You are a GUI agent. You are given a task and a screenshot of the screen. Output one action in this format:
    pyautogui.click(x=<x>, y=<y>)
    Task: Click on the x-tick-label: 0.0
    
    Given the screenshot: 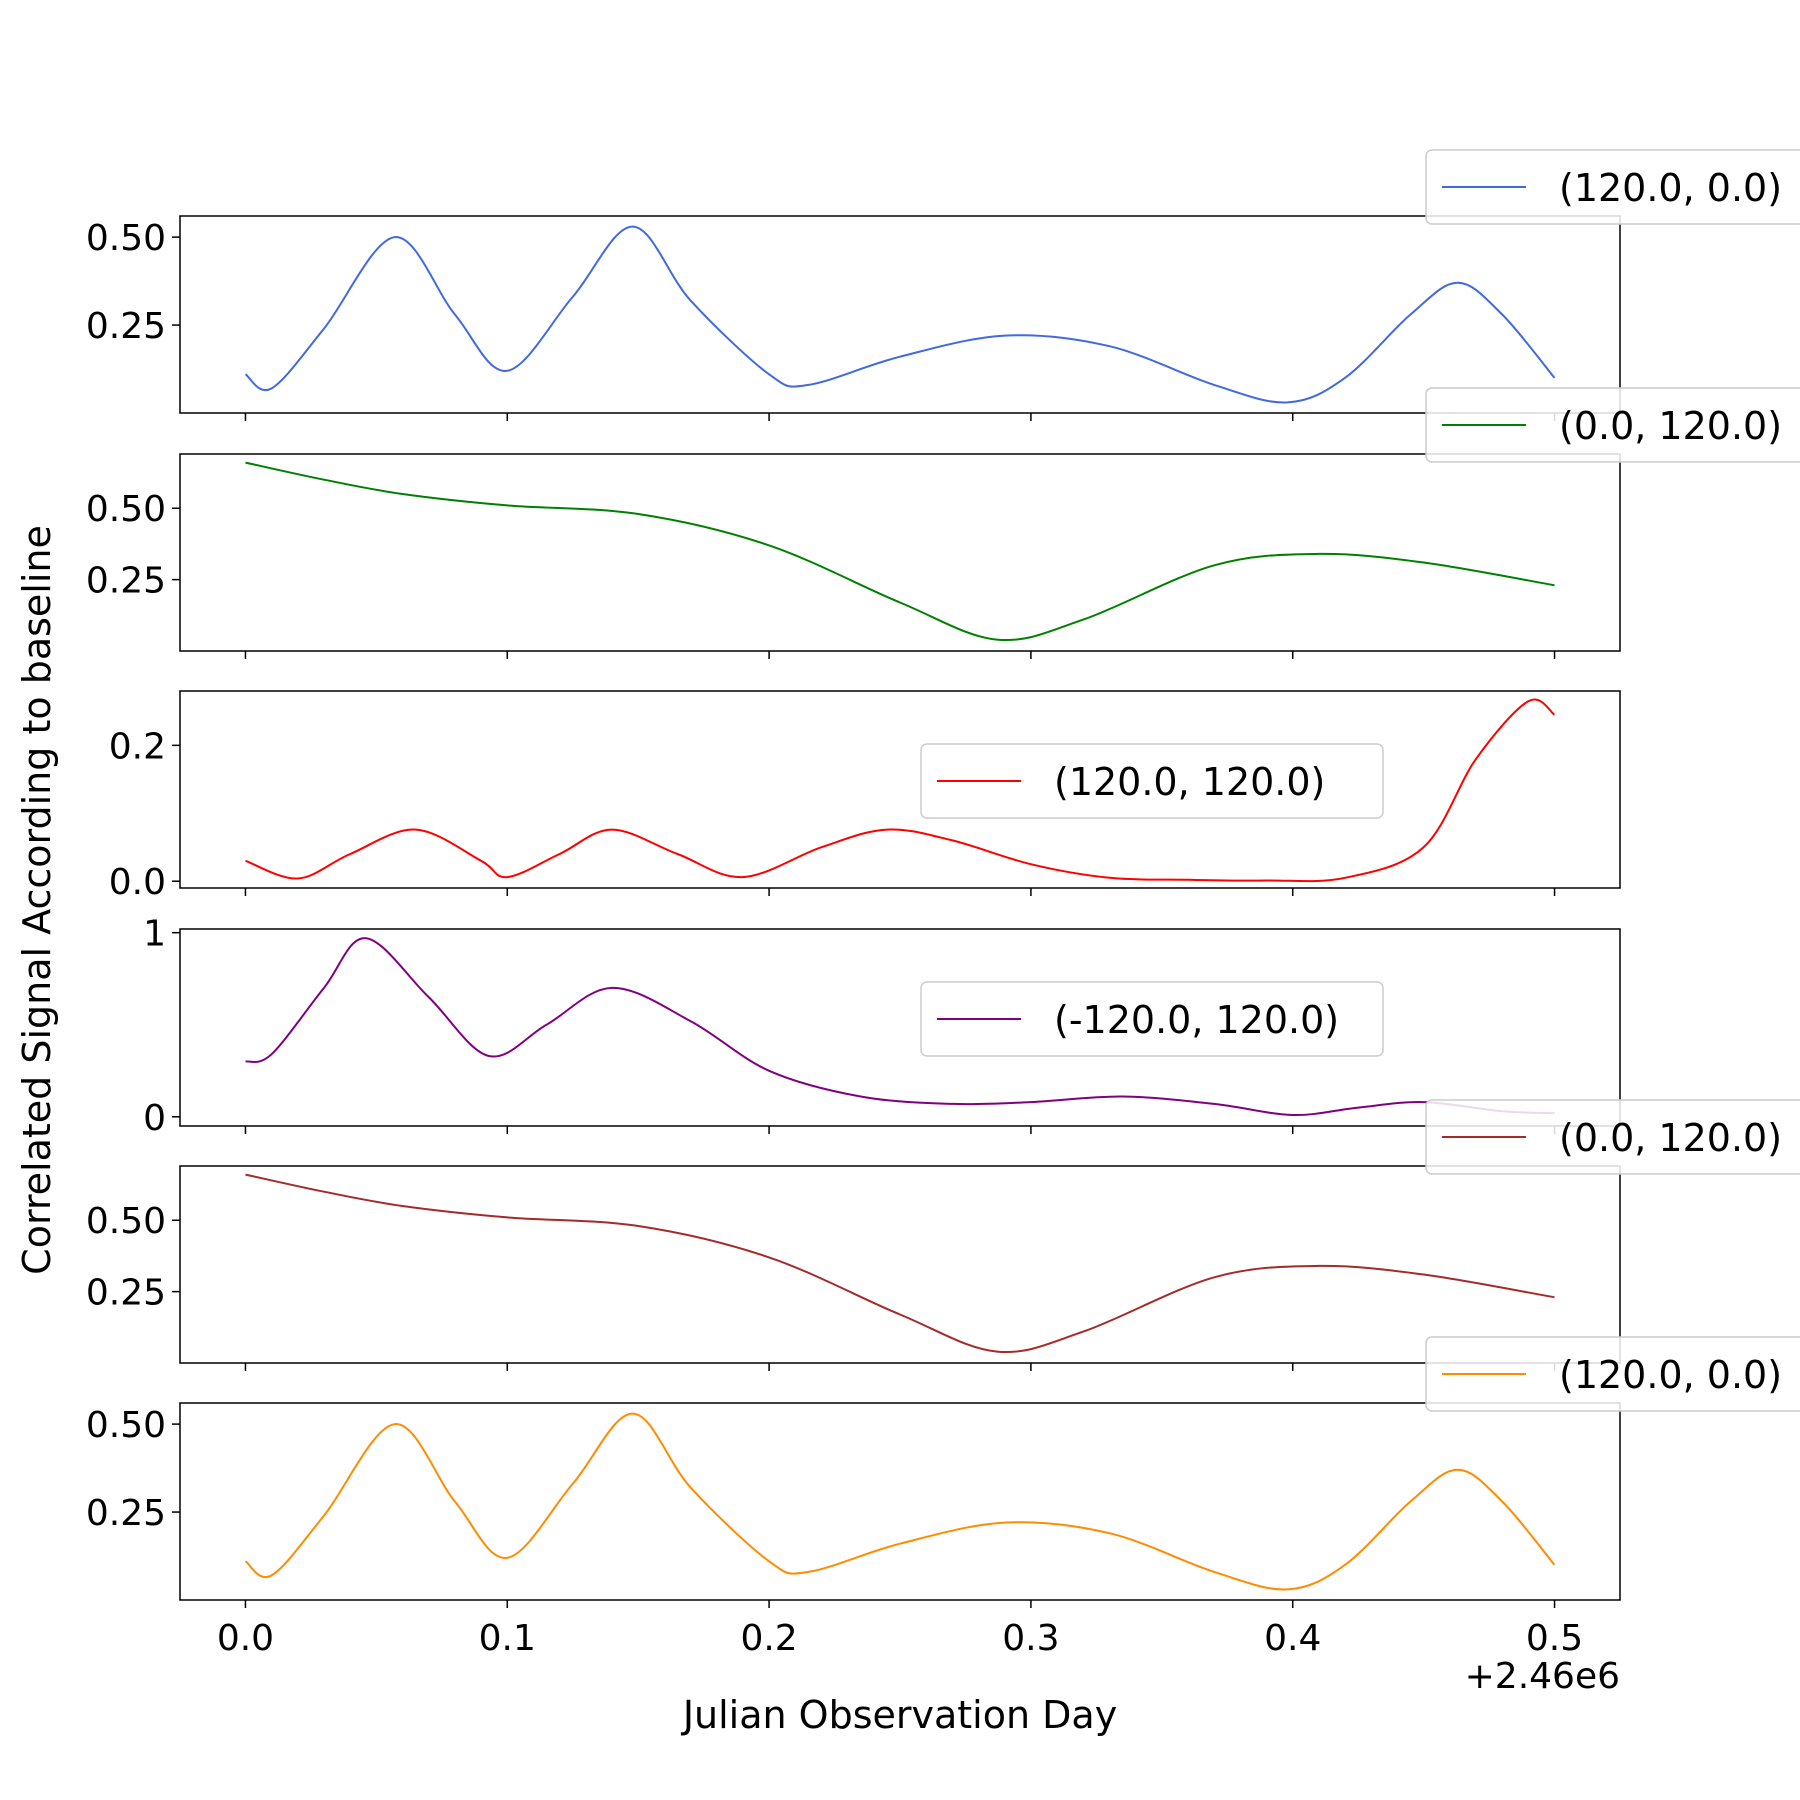 What is the action you would take?
    pyautogui.click(x=245, y=1638)
    